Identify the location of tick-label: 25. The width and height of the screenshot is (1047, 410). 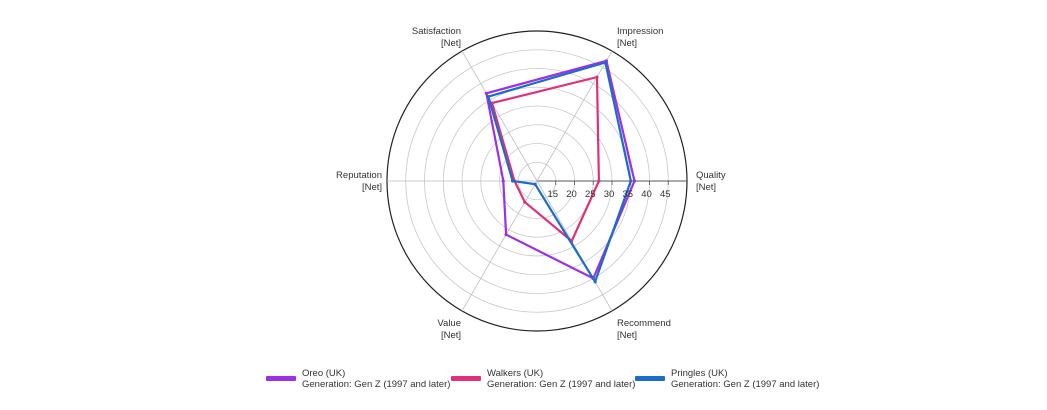
(590, 194).